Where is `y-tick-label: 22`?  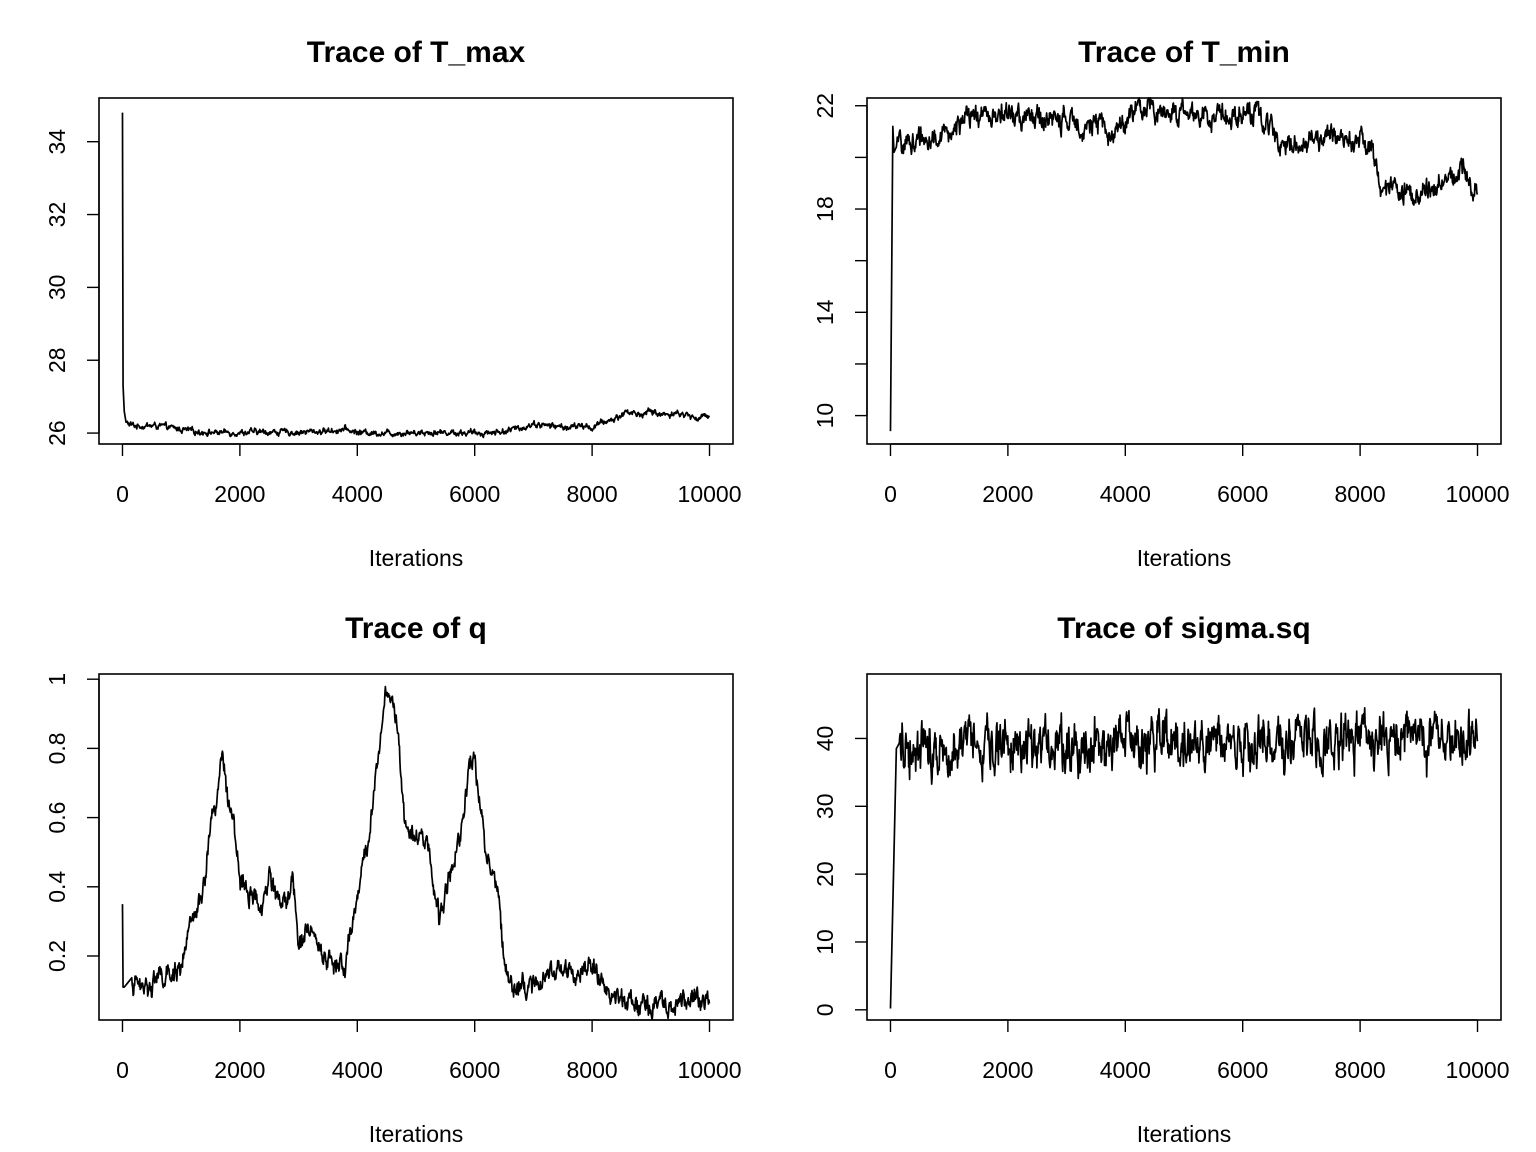
y-tick-label: 22 is located at coordinates (825, 106).